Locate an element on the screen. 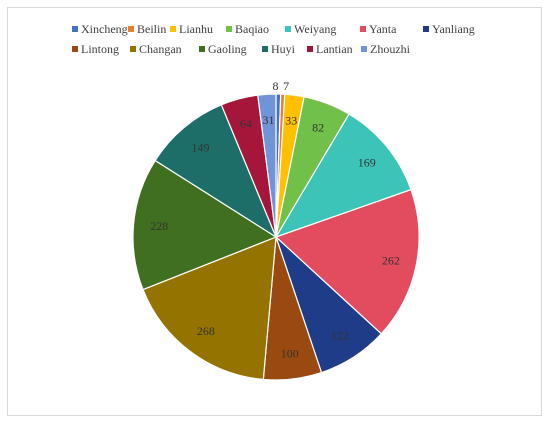 The height and width of the screenshot is (423, 550). pie-slice-huyi is located at coordinates (216, 171).